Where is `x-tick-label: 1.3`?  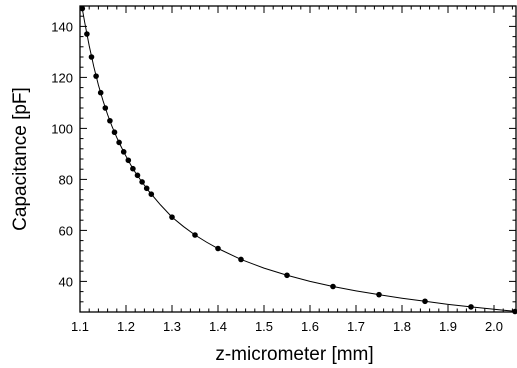 x-tick-label: 1.3 is located at coordinates (172, 326).